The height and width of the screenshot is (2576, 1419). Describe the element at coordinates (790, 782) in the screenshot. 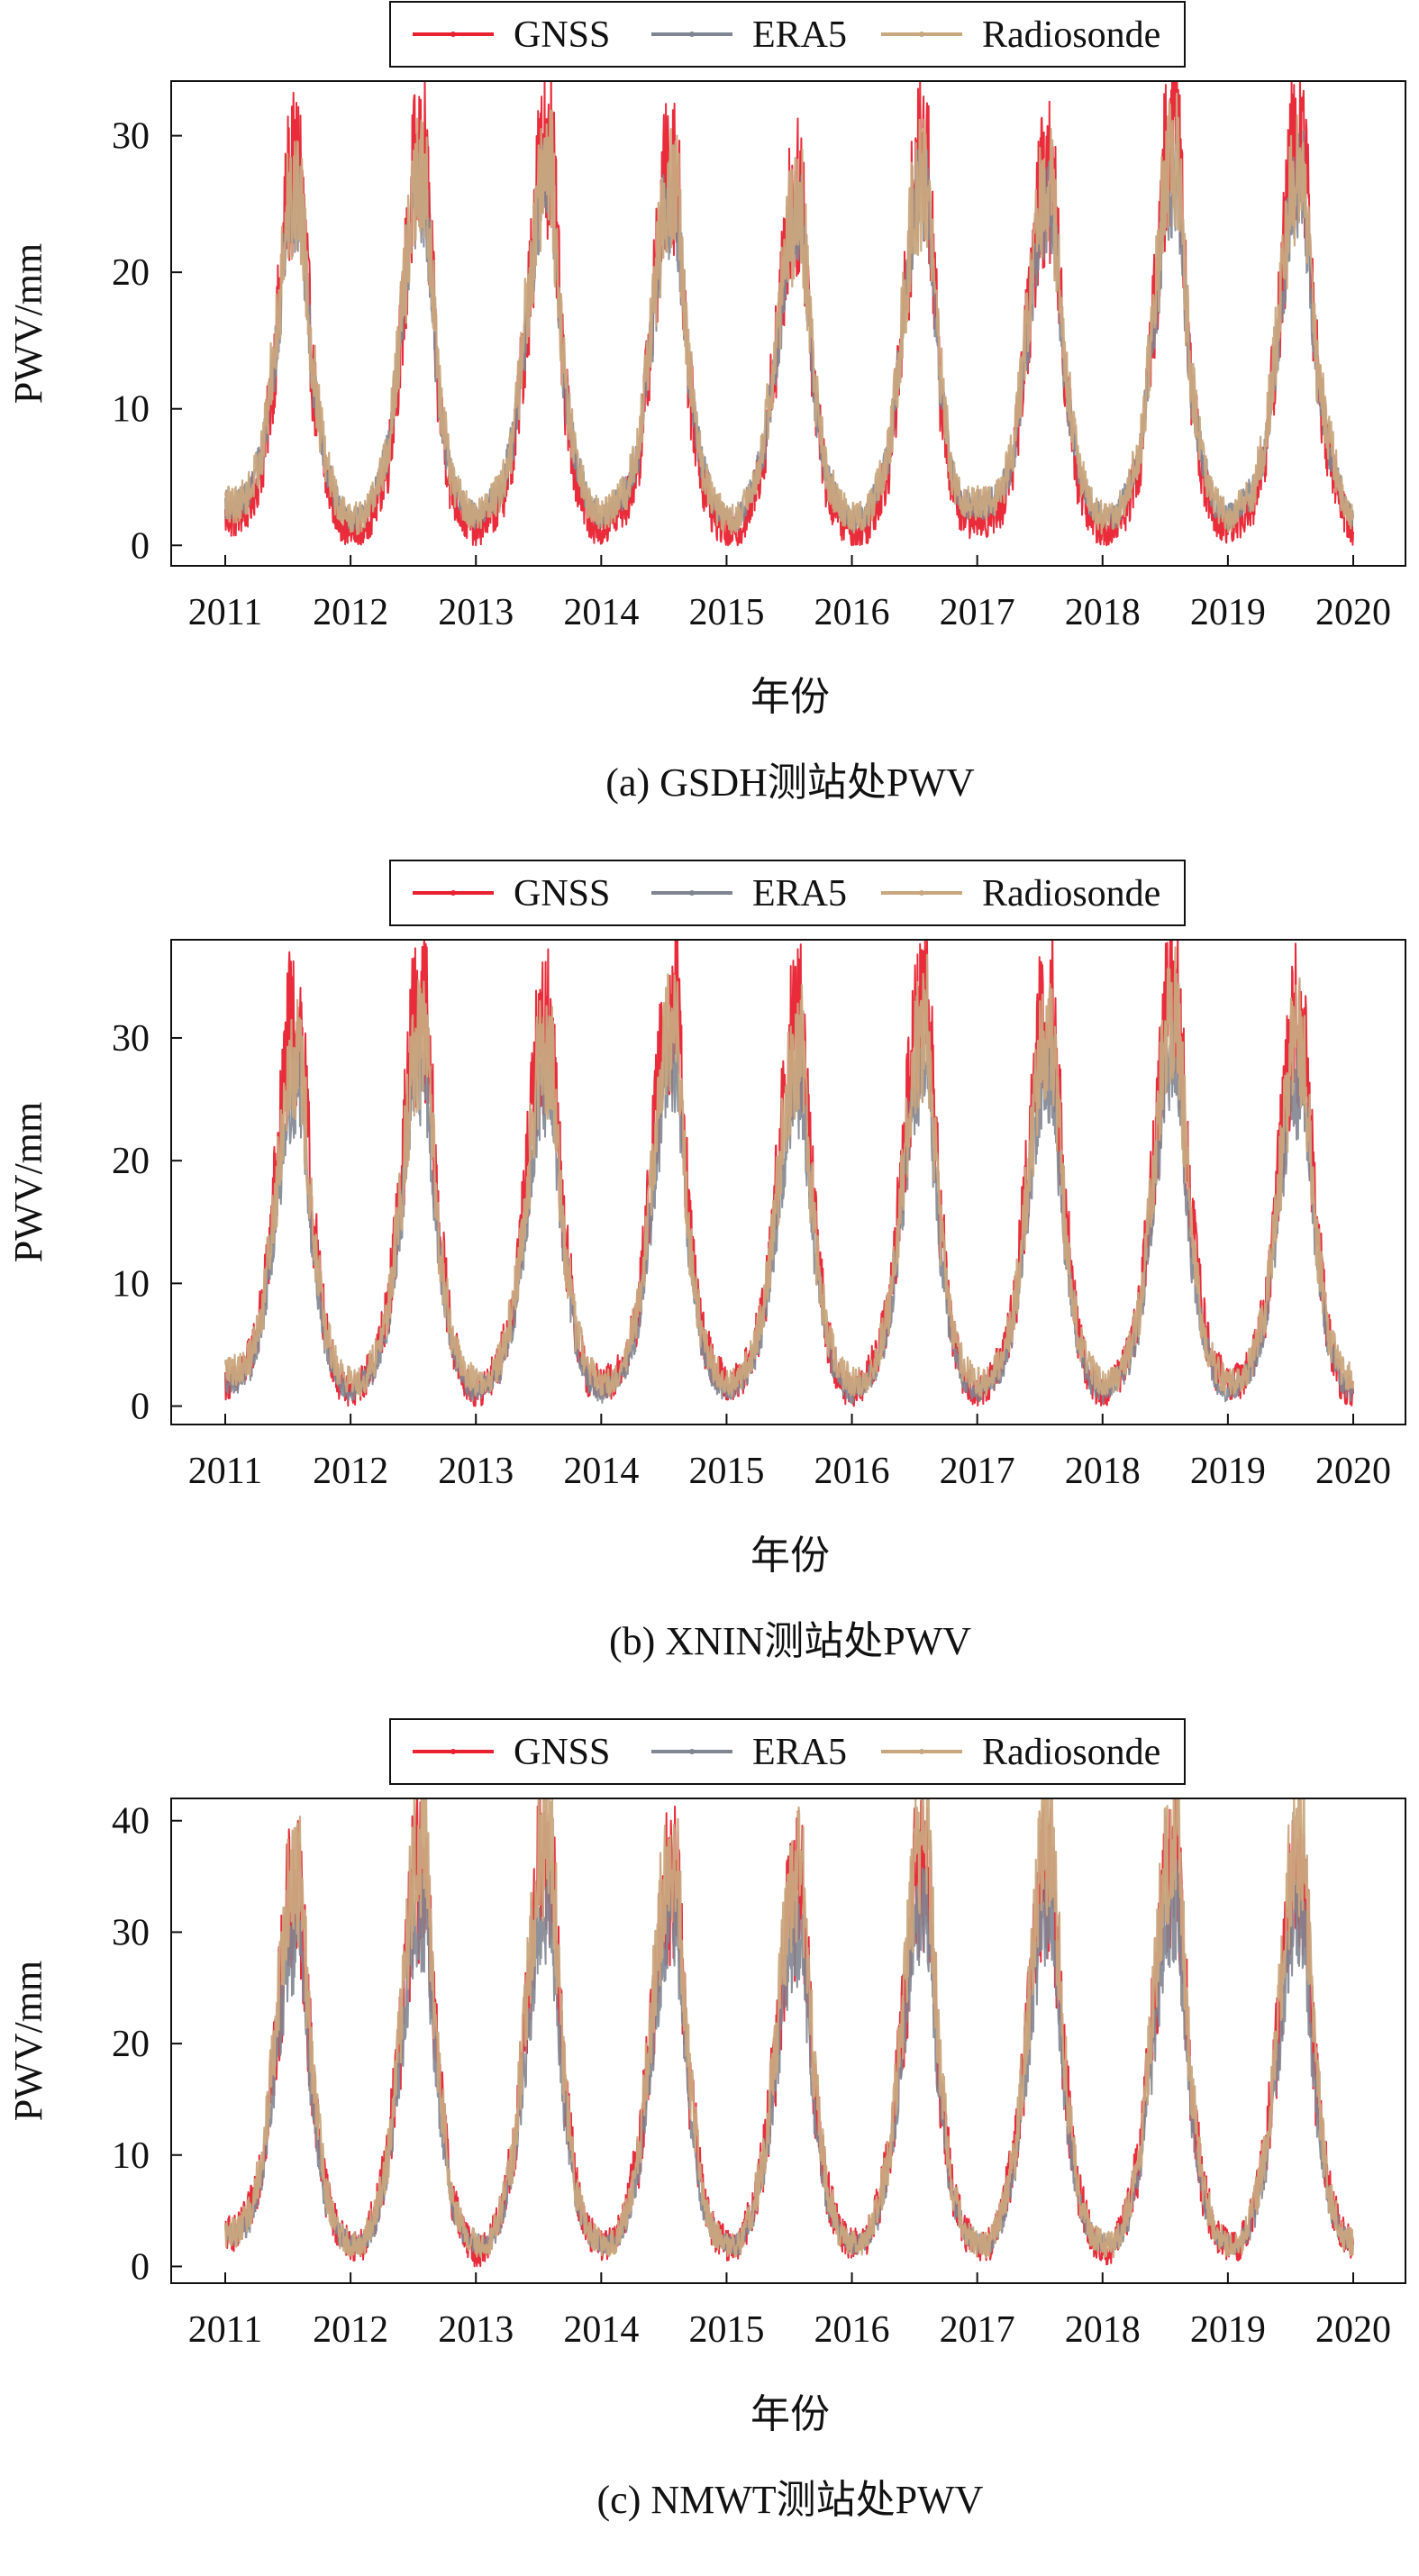

I see `panel-caption: (a) GSDH测站处PWV` at that location.